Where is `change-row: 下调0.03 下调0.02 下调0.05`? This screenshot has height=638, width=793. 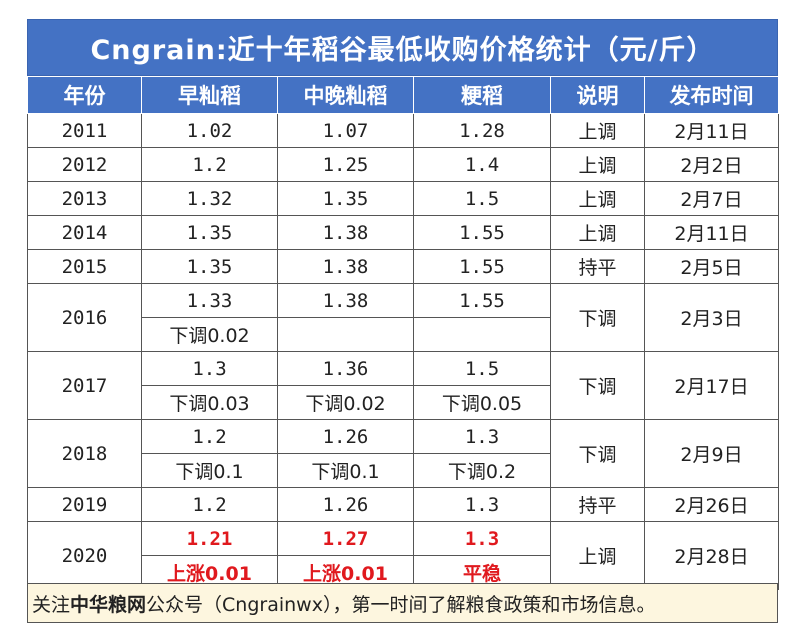
change-row: 下调0.03 下调0.02 下调0.05 is located at coordinates (403, 402).